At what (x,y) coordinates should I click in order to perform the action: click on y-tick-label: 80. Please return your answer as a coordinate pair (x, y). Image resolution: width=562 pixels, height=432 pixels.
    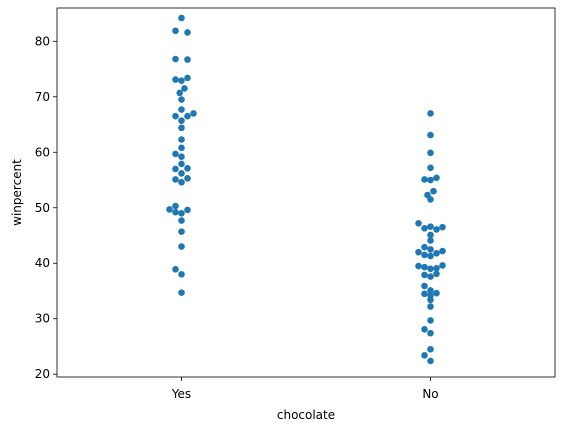
    Looking at the image, I should click on (42, 41).